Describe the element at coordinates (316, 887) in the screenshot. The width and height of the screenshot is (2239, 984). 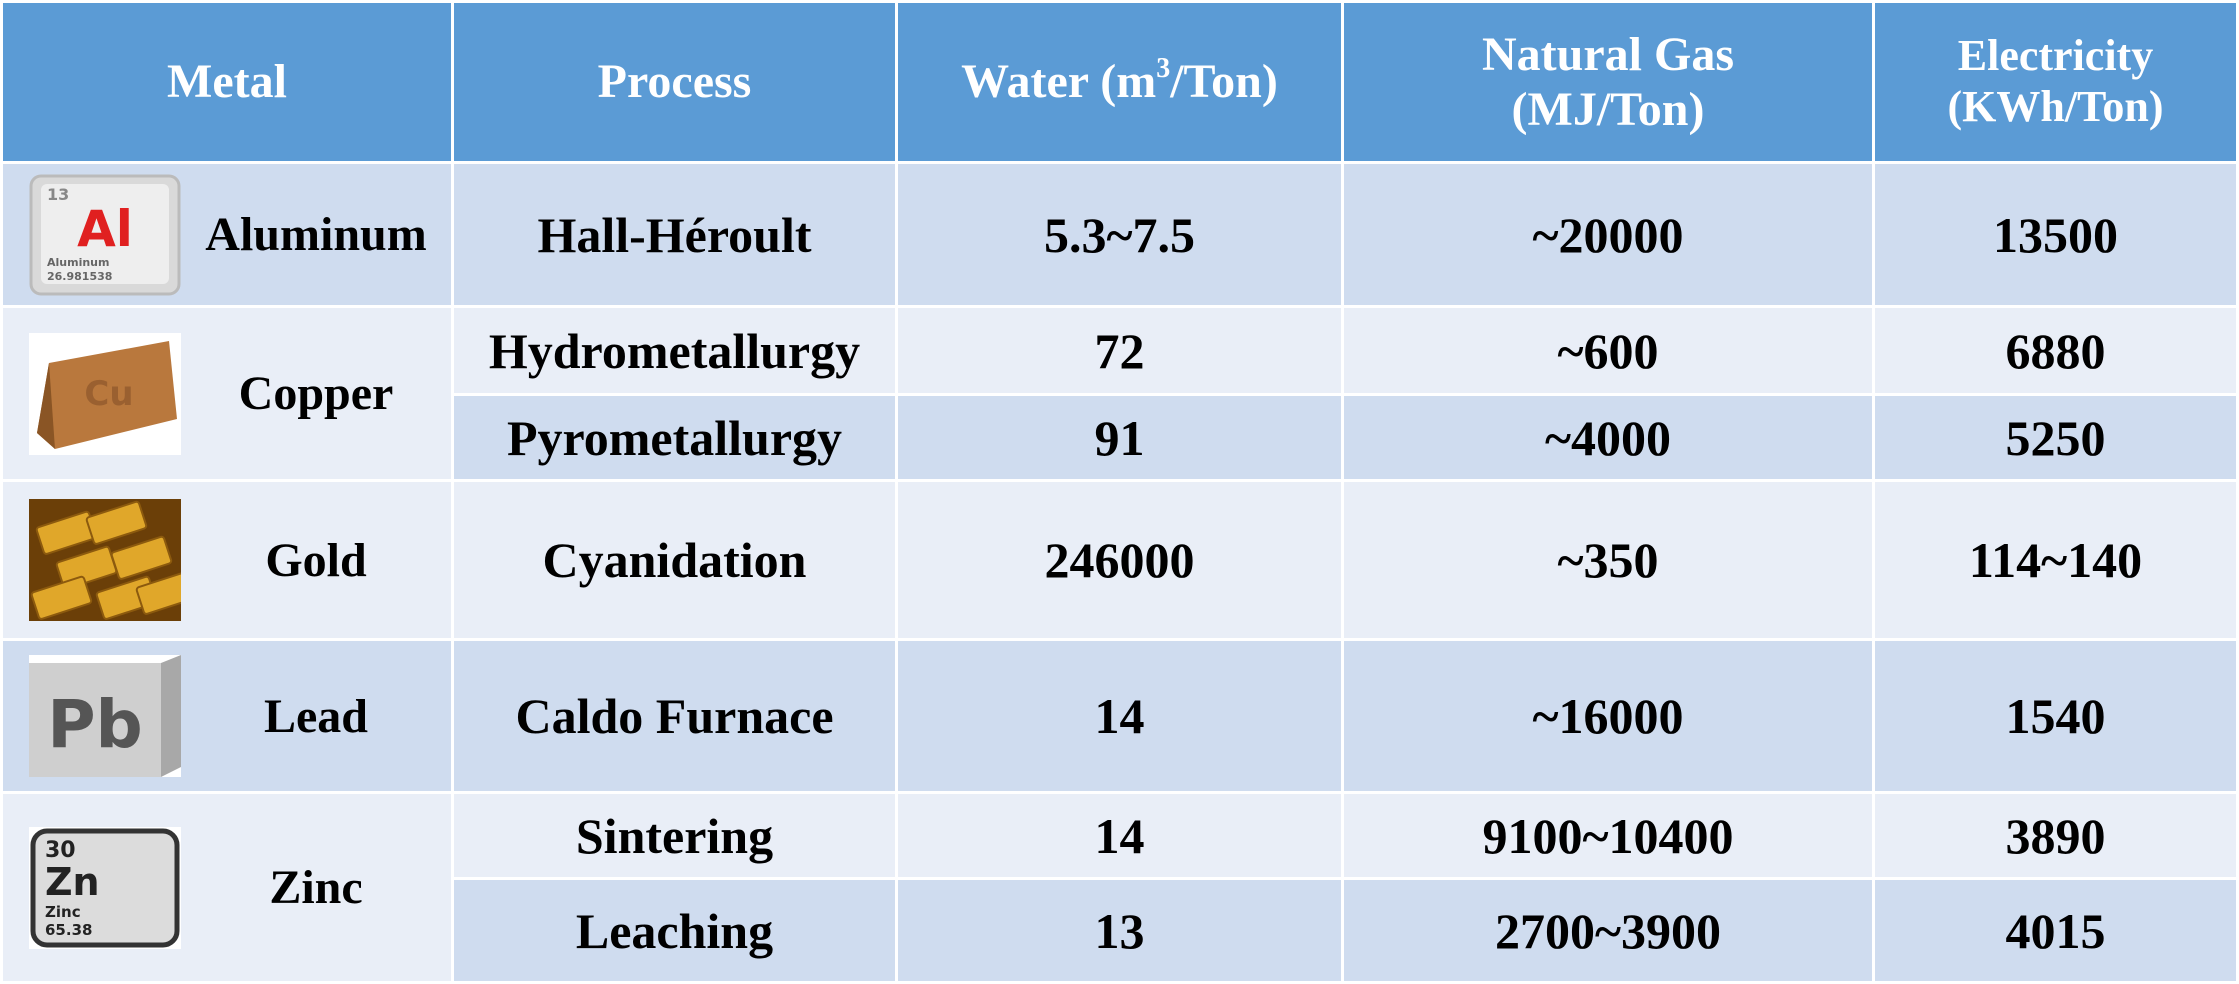
I see `metal-name: Zinc` at that location.